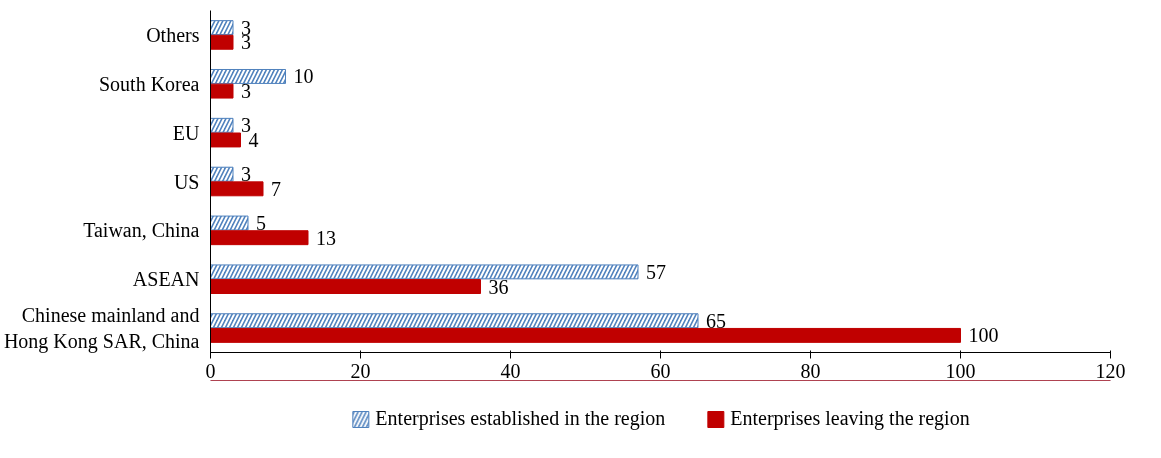 The image size is (1161, 458). I want to click on data-label: 10, so click(303, 76).